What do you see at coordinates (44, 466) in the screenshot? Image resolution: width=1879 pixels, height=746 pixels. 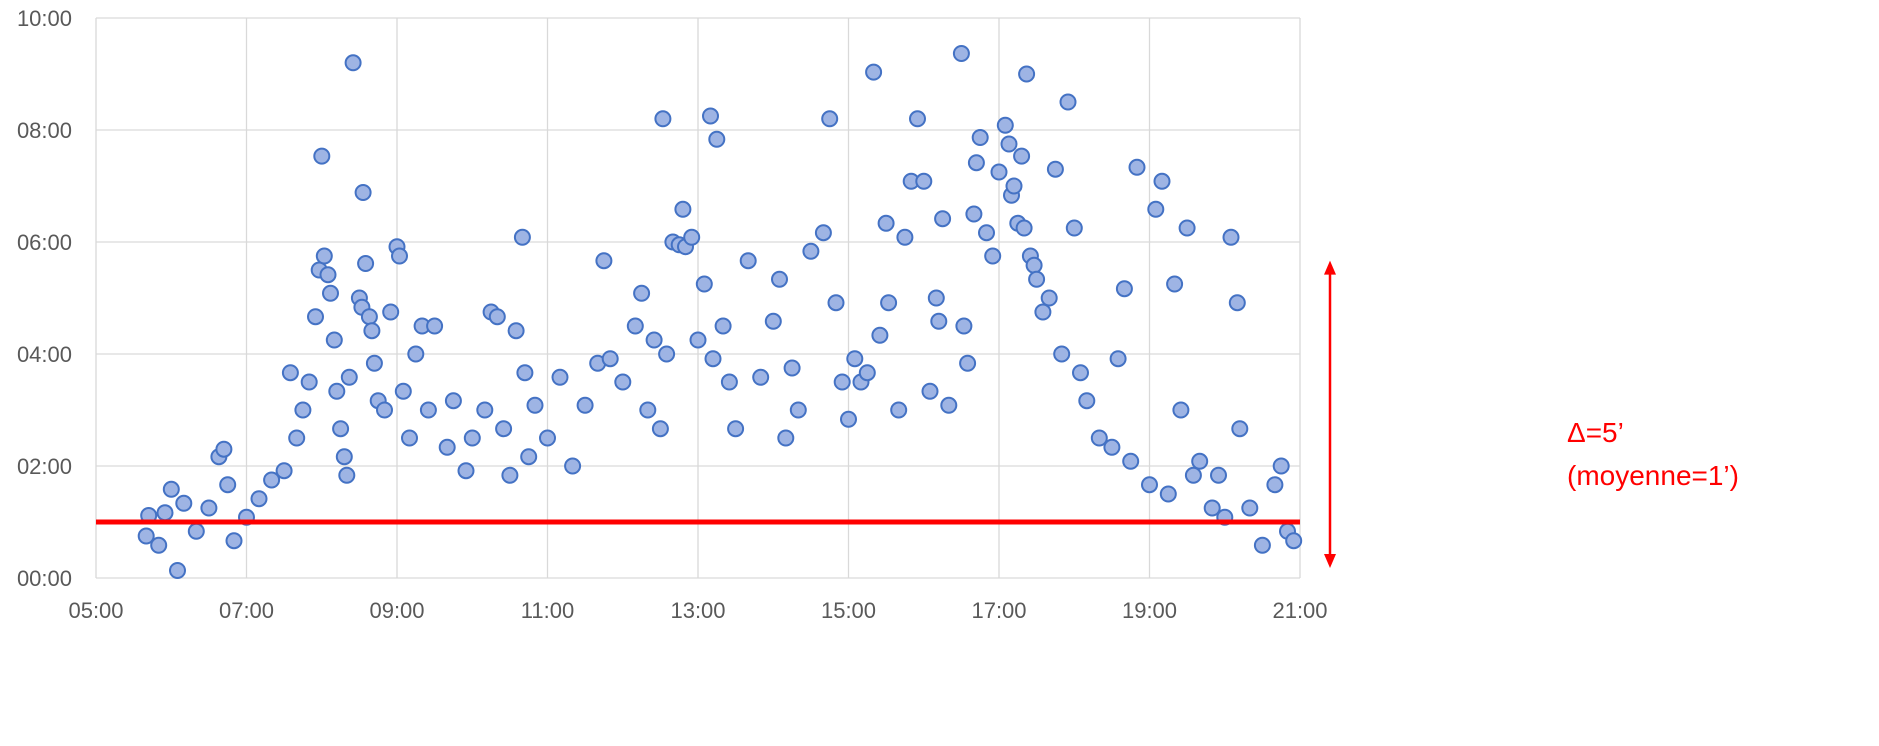 I see `y-tick-label: 02:00` at bounding box center [44, 466].